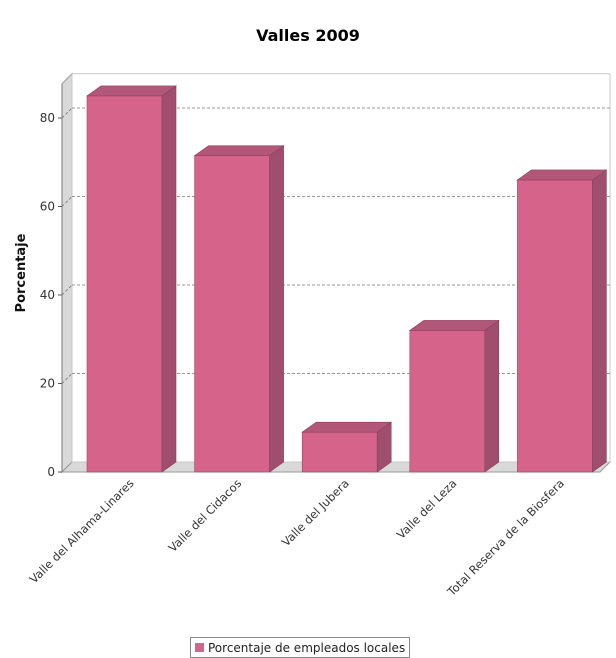 Image resolution: width=616 pixels, height=658 pixels. What do you see at coordinates (307, 647) in the screenshot?
I see `legend-label: Porcentaje de empleados locales` at bounding box center [307, 647].